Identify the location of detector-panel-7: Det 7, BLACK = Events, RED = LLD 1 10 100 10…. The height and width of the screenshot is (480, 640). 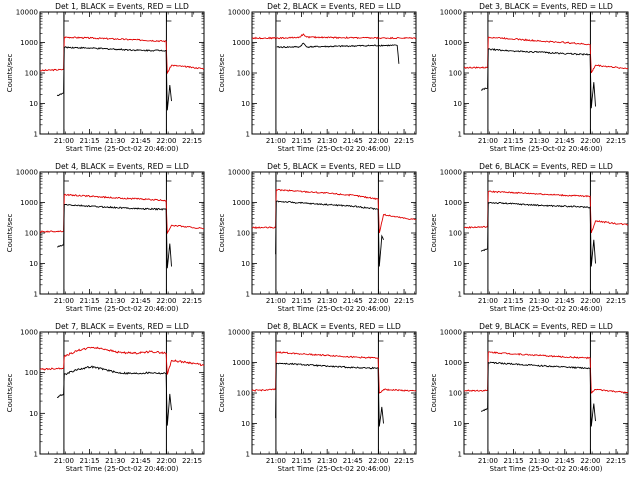
(105, 397).